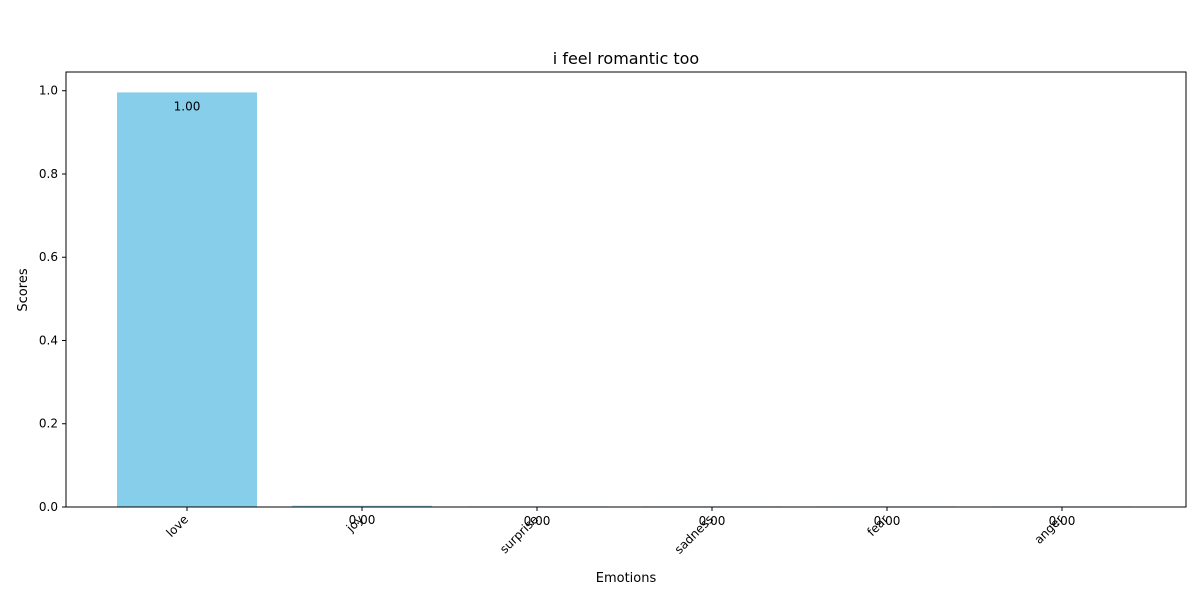  What do you see at coordinates (48, 257) in the screenshot?
I see `y-tick-label: 0.6` at bounding box center [48, 257].